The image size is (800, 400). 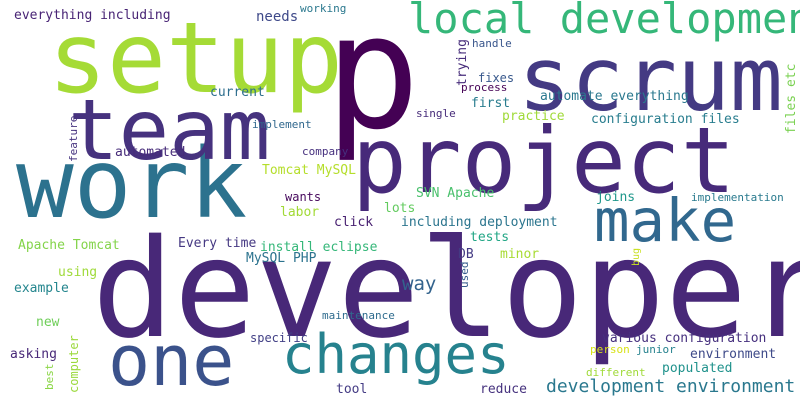 I want to click on word-tests: tests, so click(x=489, y=237).